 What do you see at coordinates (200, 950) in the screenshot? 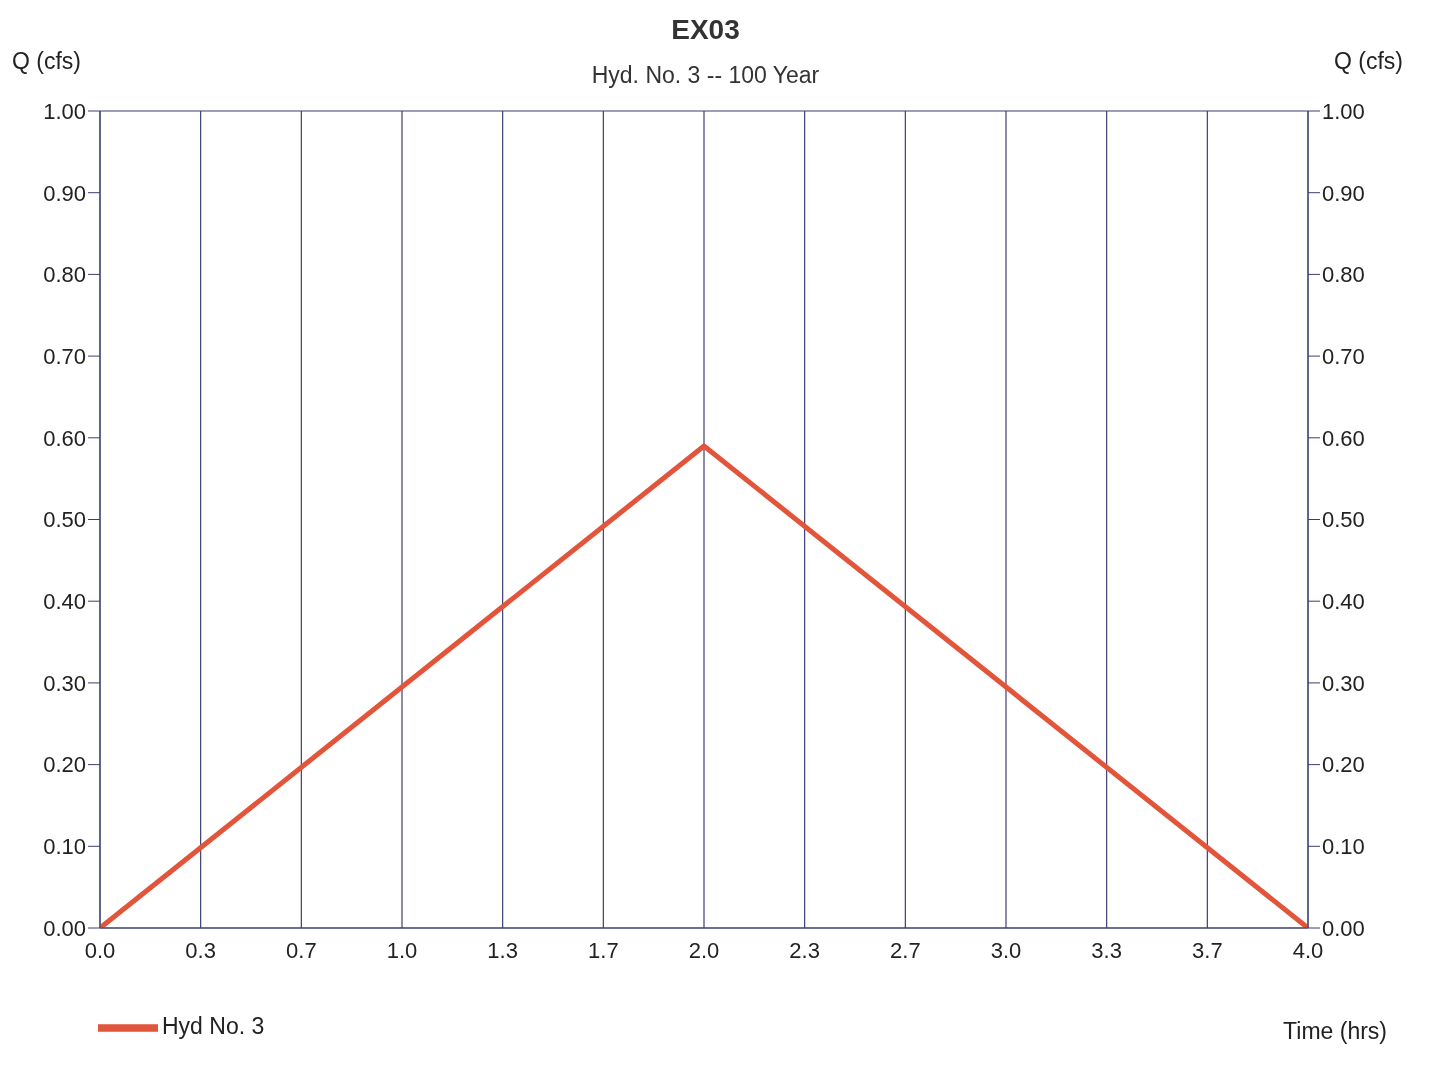
I see `x-tick-label: 0.3` at bounding box center [200, 950].